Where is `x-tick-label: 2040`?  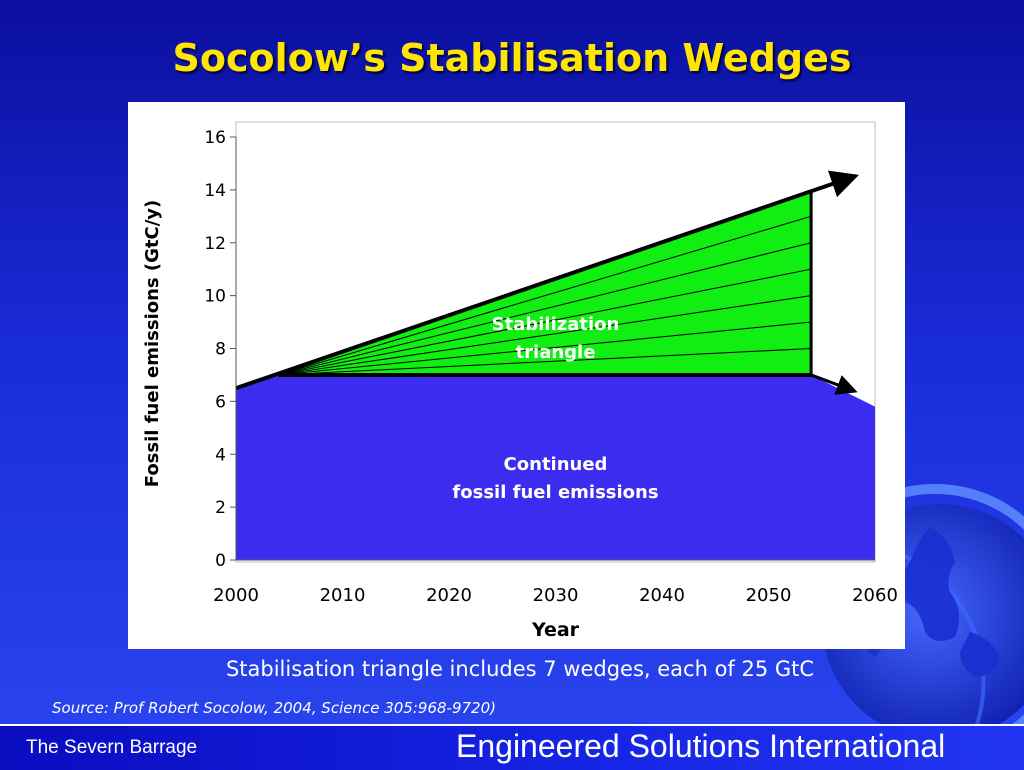 x-tick-label: 2040 is located at coordinates (662, 595).